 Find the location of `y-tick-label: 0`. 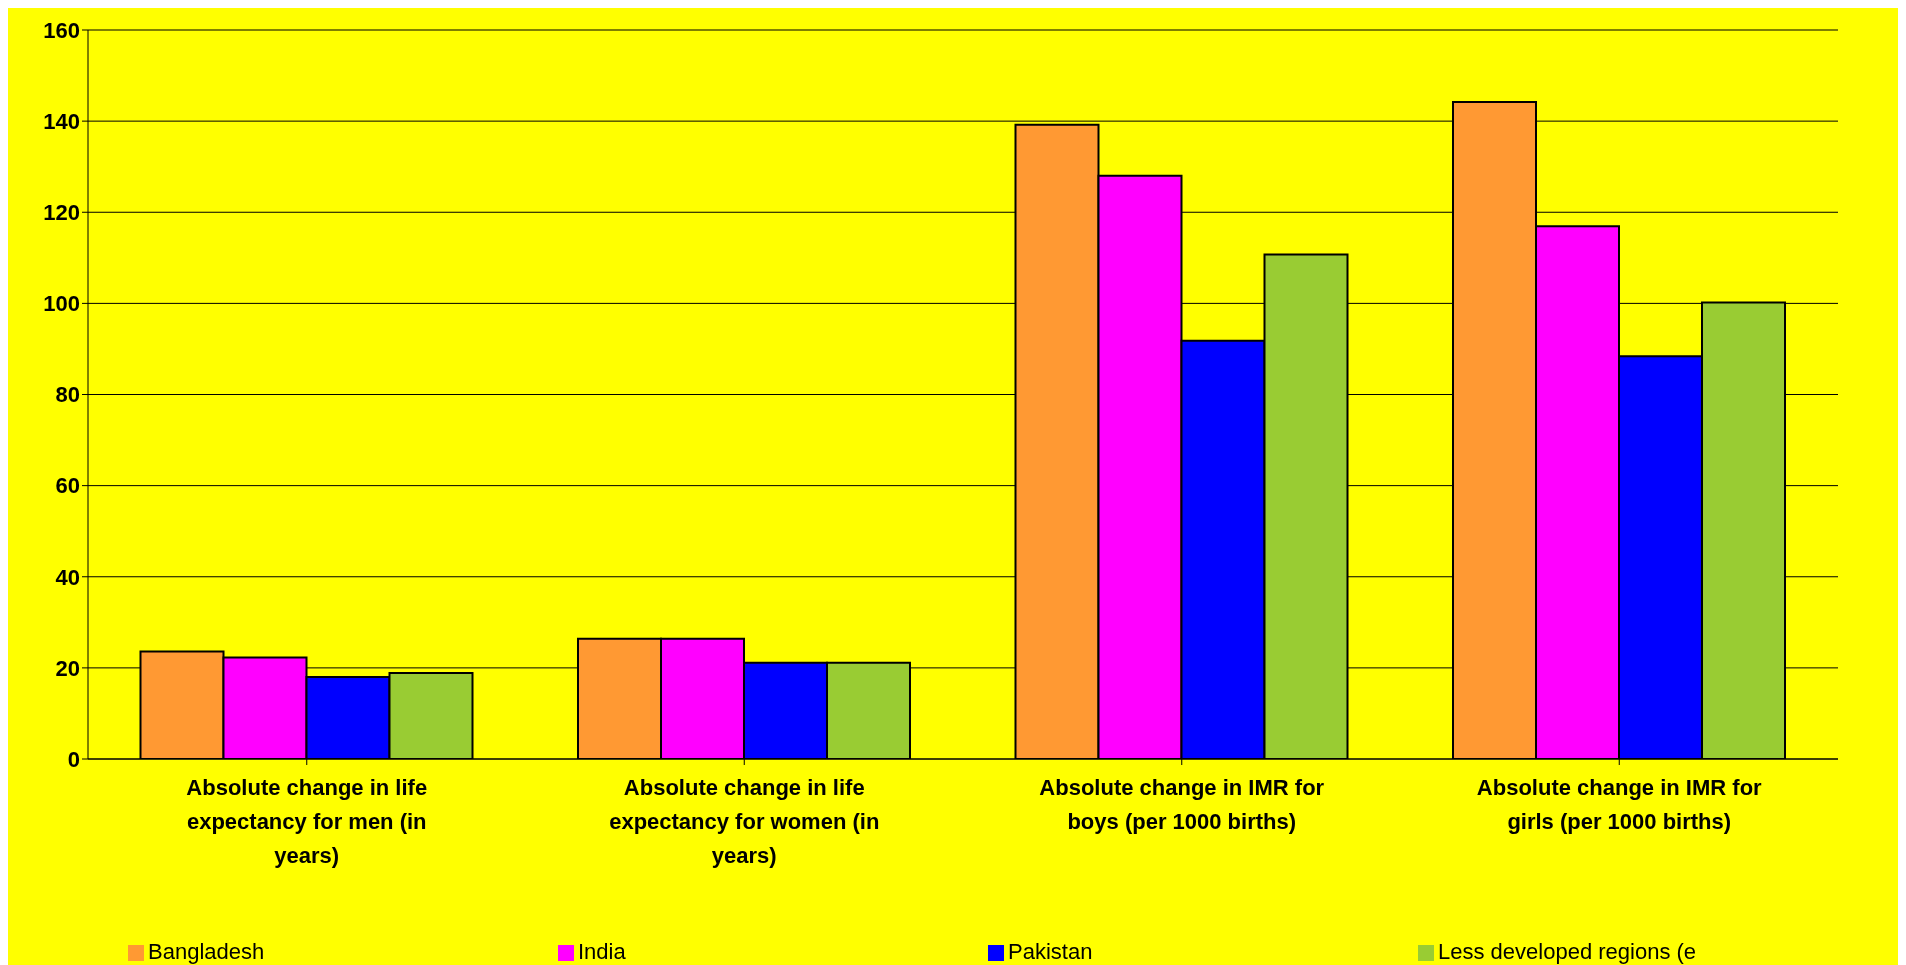

y-tick-label: 0 is located at coordinates (73, 759).